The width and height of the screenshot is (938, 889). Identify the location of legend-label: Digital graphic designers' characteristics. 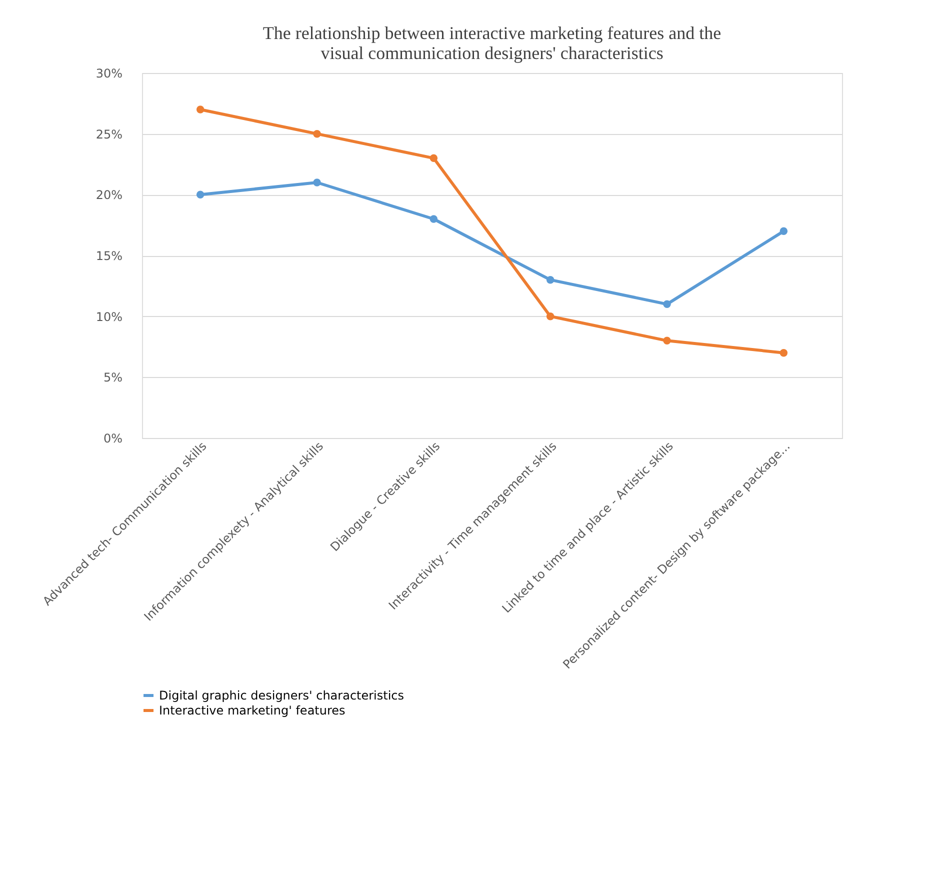
(281, 695).